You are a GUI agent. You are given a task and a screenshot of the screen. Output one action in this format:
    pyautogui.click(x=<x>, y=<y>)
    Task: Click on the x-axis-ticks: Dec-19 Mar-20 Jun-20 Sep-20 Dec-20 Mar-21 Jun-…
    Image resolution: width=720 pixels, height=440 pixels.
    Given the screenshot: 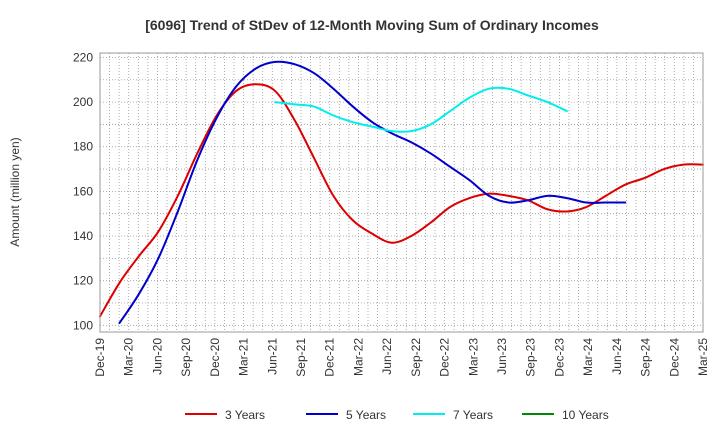 What is the action you would take?
    pyautogui.click(x=401, y=357)
    